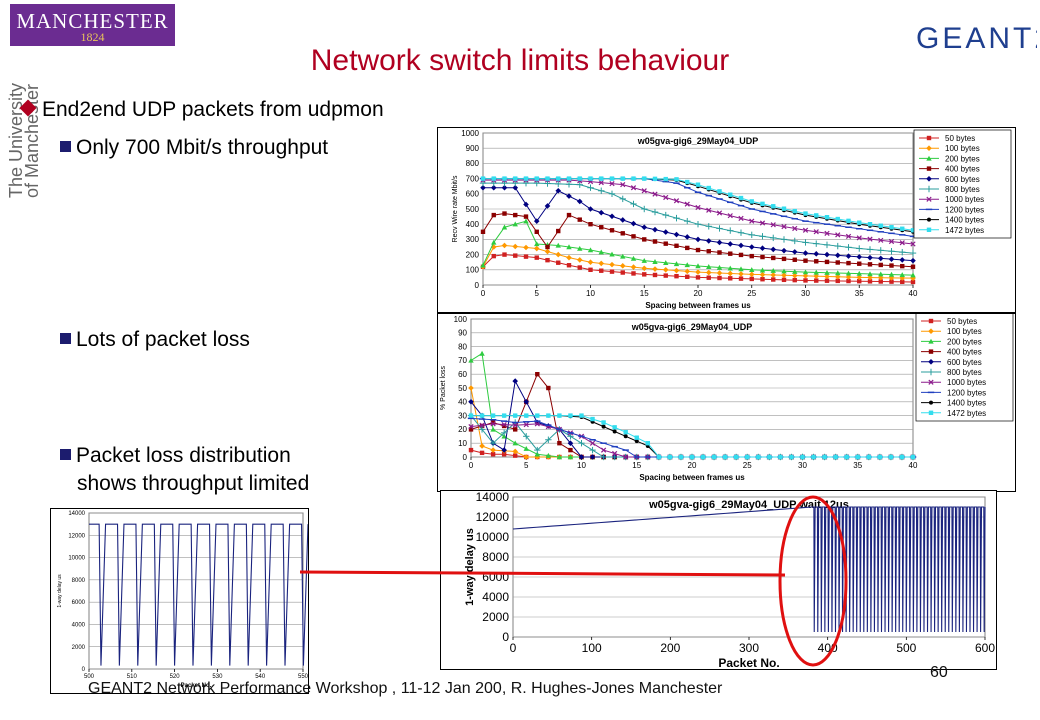 The height and width of the screenshot is (720, 1040). Describe the element at coordinates (964, 362) in the screenshot. I see `legend-entry: 600 bytes` at that location.